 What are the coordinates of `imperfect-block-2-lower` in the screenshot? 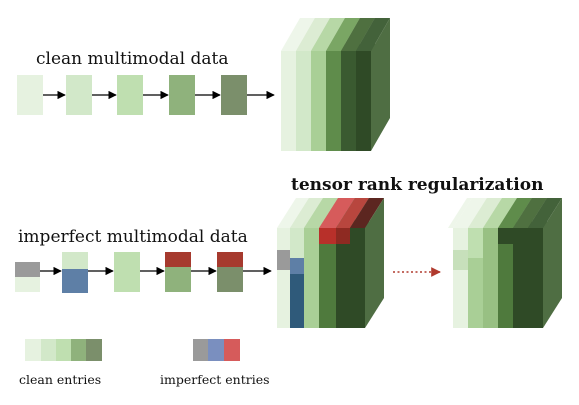 It's located at (75, 281).